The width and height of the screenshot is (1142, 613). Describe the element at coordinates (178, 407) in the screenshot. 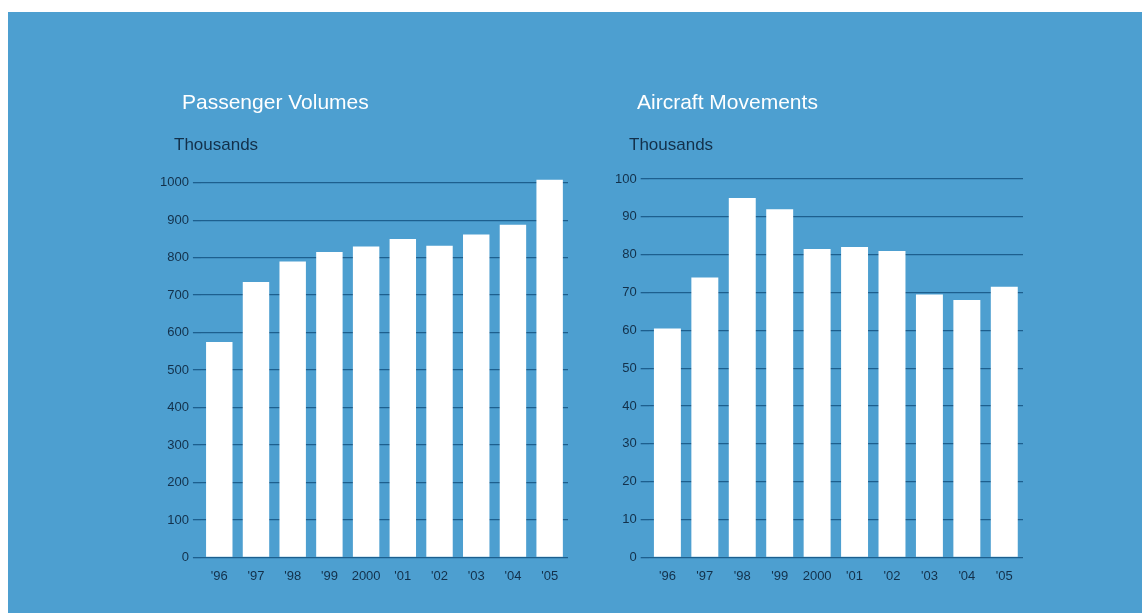

I see `y-tick-label: 400` at that location.